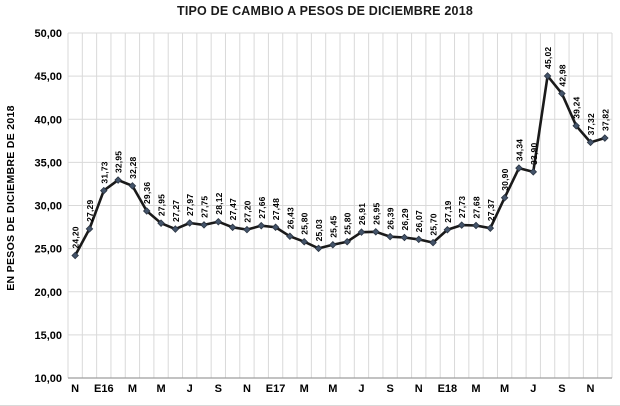  I want to click on data-point-label: 33,90, so click(534, 154).